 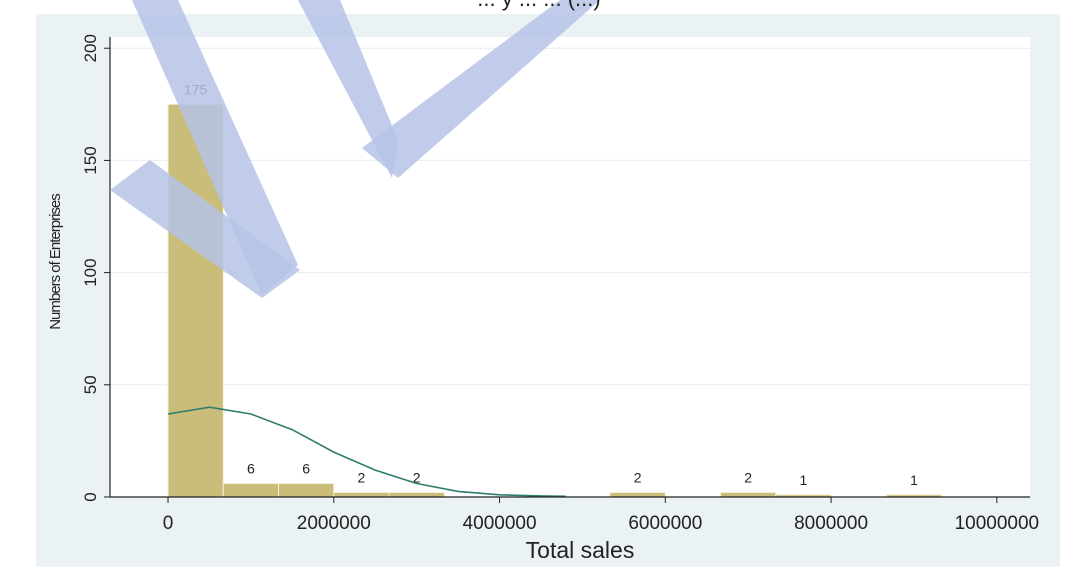 What do you see at coordinates (665, 523) in the screenshot?
I see `x-tick-label: 6000000` at bounding box center [665, 523].